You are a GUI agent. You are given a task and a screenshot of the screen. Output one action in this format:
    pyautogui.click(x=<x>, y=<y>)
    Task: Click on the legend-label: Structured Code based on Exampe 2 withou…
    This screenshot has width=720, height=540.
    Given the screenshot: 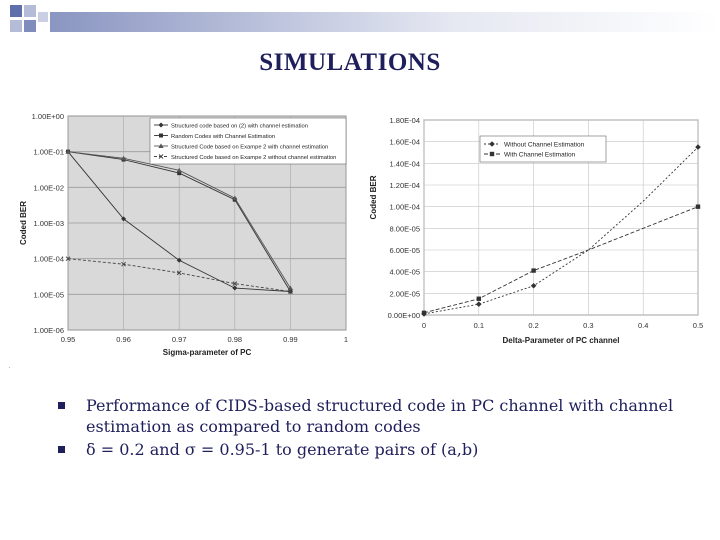 What is the action you would take?
    pyautogui.click(x=253, y=158)
    